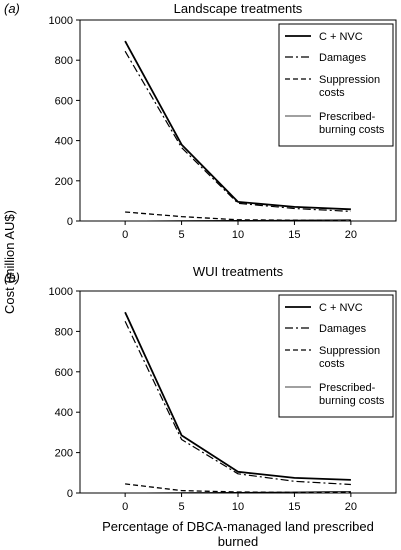  I want to click on panel-b-legend-label-c-nvc: C + NVC, so click(341, 308).